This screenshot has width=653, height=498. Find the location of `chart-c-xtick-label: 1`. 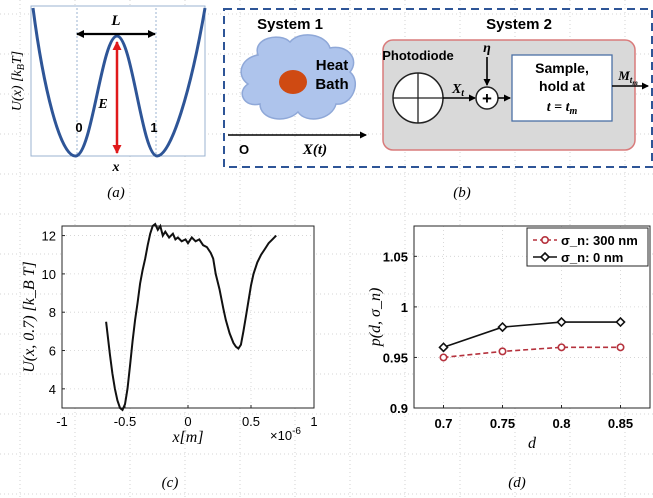

chart-c-xtick-label: 1 is located at coordinates (313, 421).